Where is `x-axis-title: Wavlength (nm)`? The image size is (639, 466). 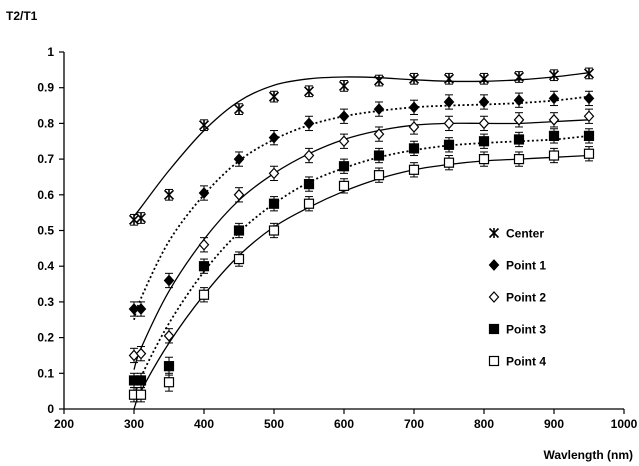 x-axis-title: Wavlength (nm) is located at coordinates (588, 455).